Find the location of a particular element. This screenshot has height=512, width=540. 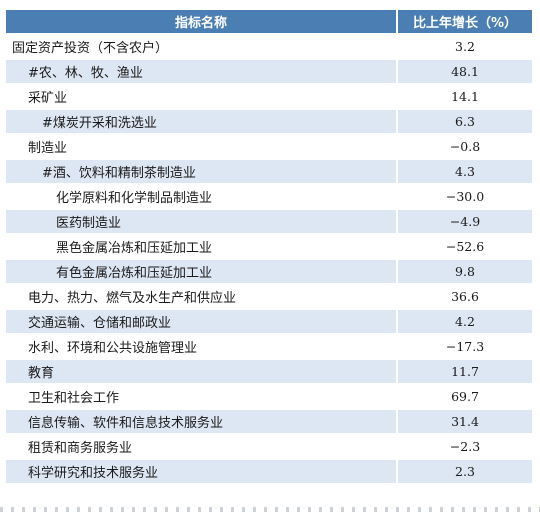

growth-rate-cell: −0.8 is located at coordinates (465, 146).